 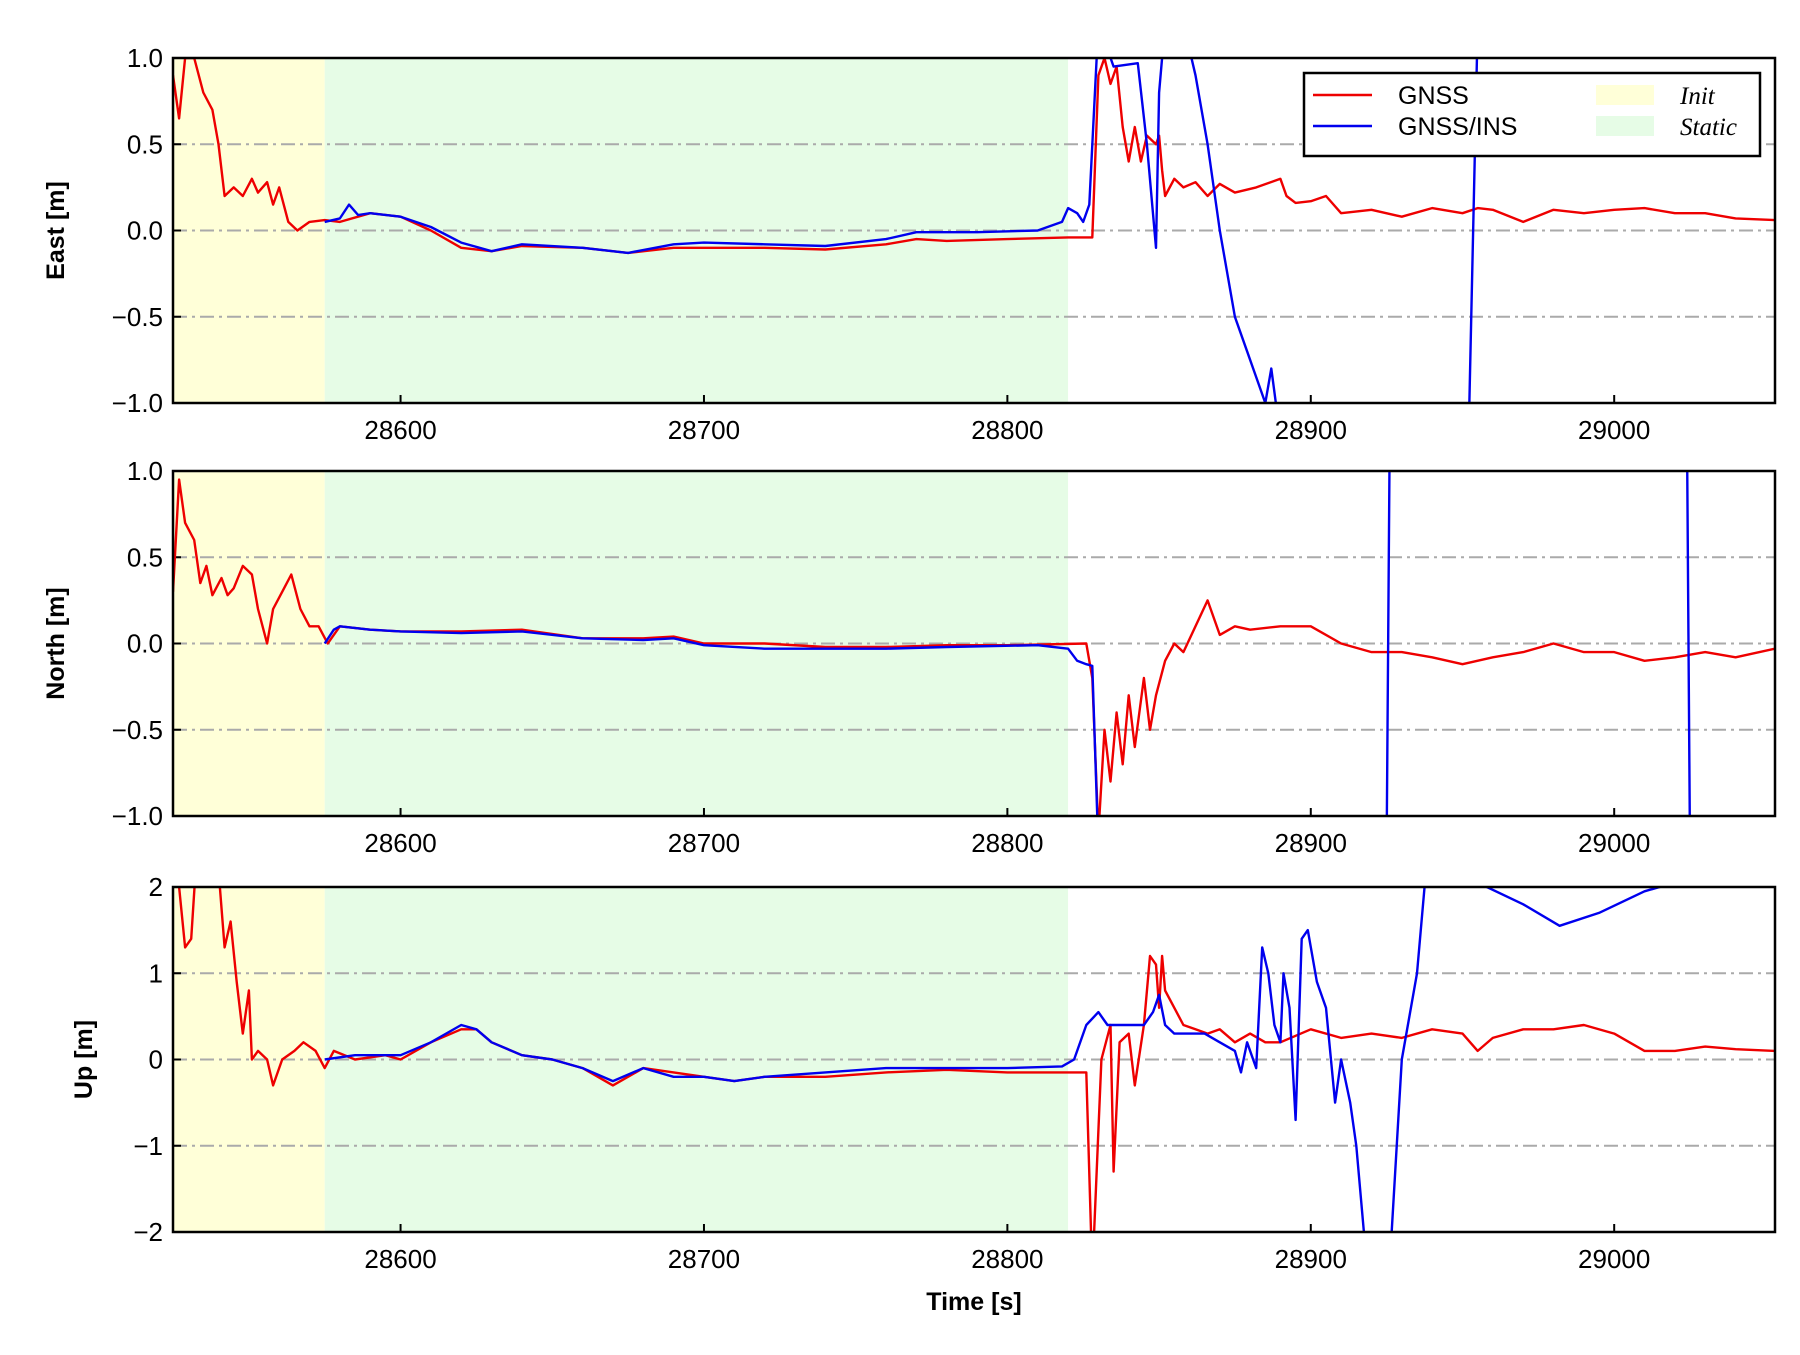 What do you see at coordinates (84, 1059) in the screenshot?
I see `y-axis-label: Up [m]` at bounding box center [84, 1059].